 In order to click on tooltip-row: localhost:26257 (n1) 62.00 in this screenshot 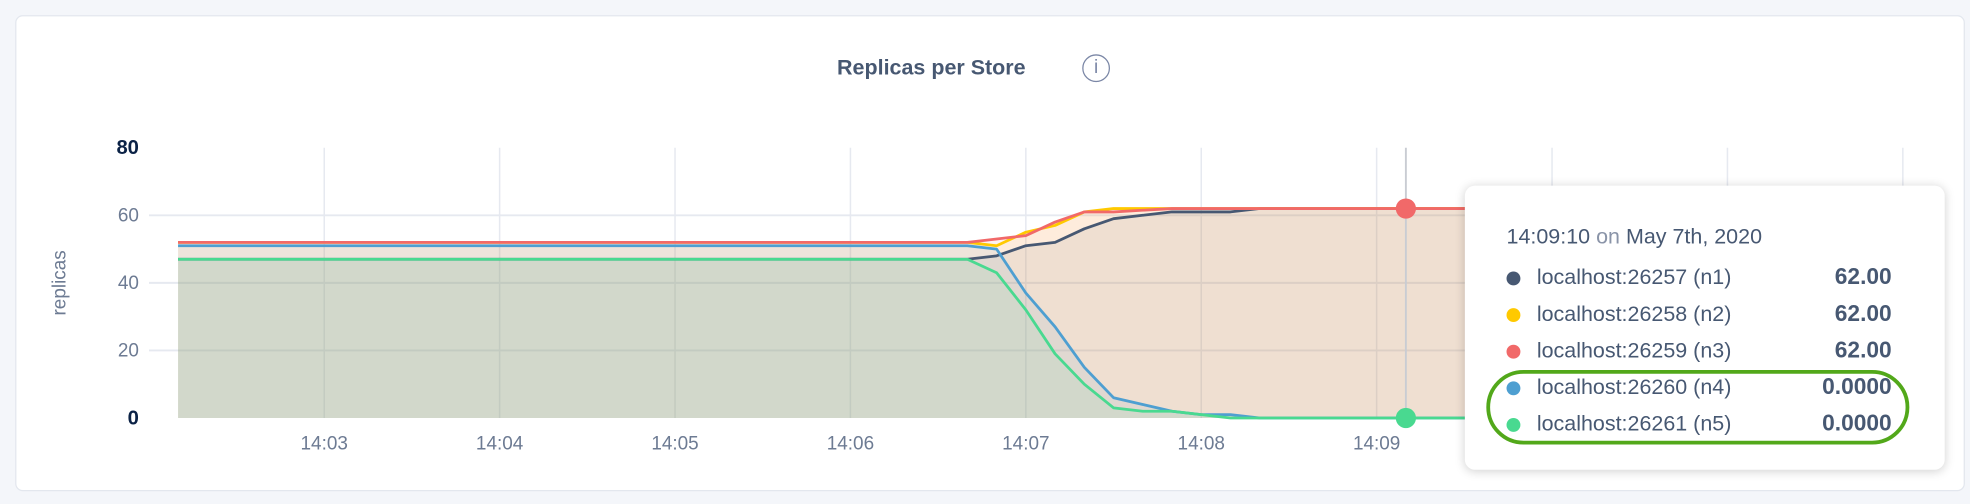, I will do `click(1699, 278)`.